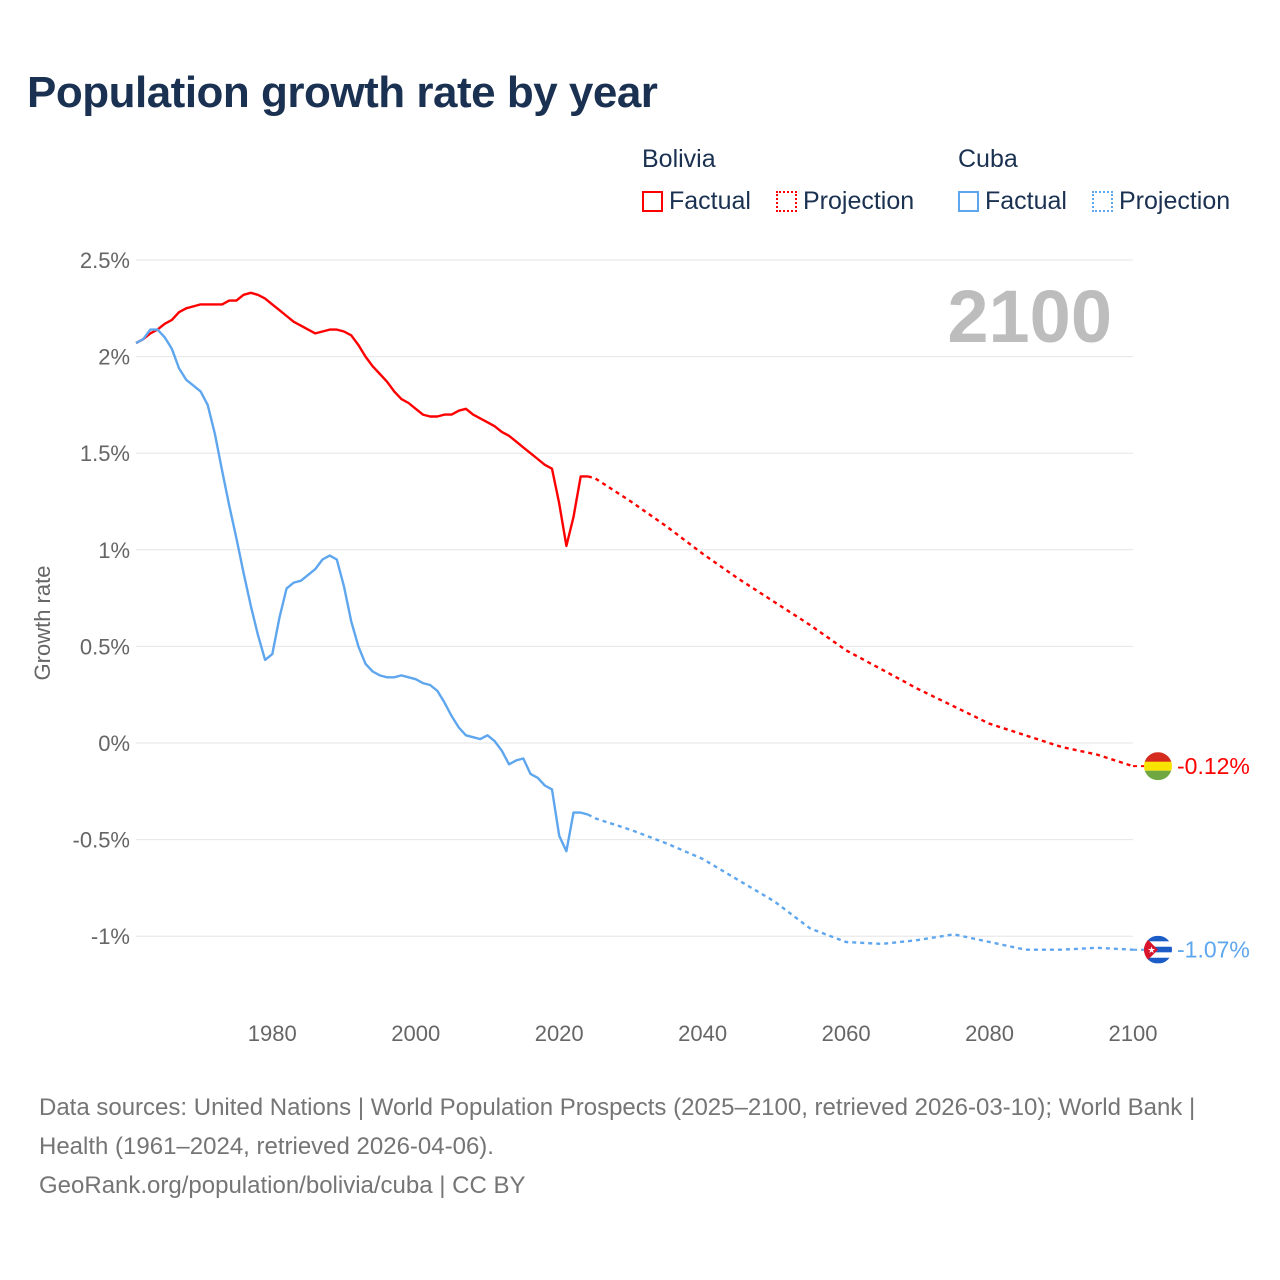  Describe the element at coordinates (702, 1033) in the screenshot. I see `x-tick-label: 2040` at that location.